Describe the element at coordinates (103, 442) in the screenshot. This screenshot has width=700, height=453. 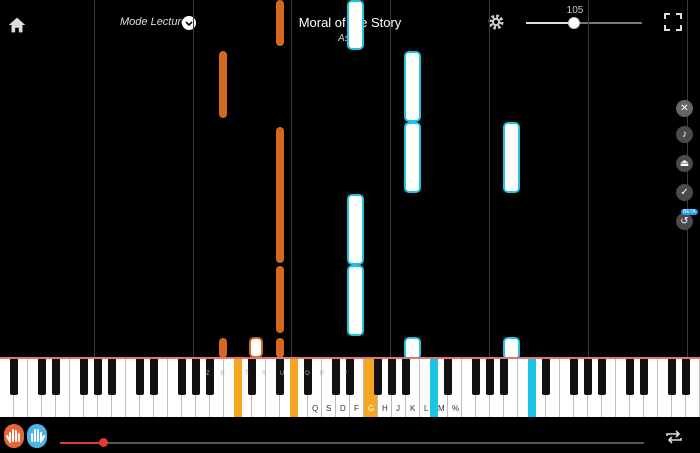
I see `progress-knob` at that location.